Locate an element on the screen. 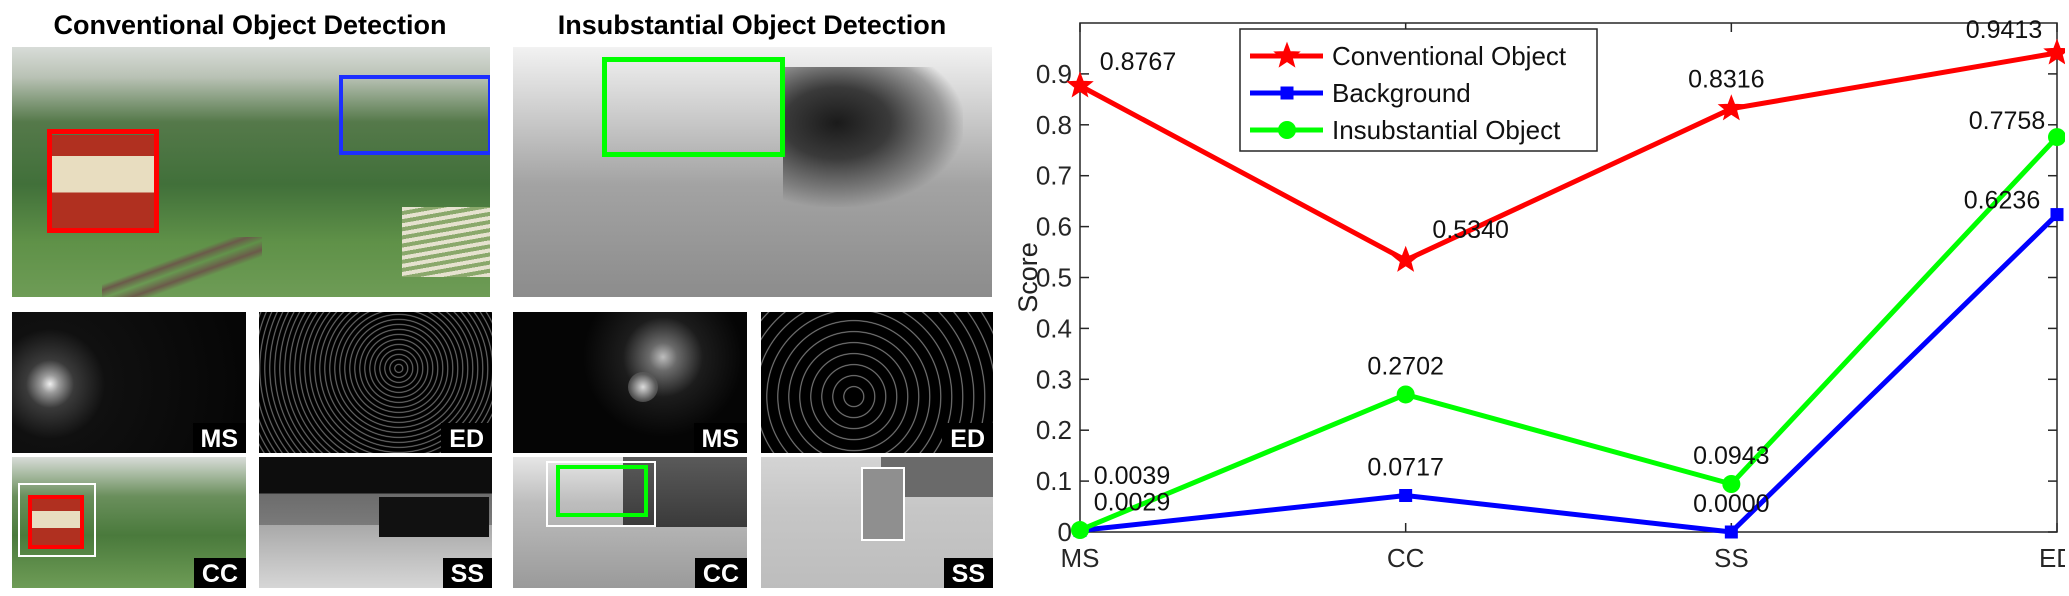 This screenshot has width=2069, height=596. conventional-cc-map: CC is located at coordinates (129, 522).